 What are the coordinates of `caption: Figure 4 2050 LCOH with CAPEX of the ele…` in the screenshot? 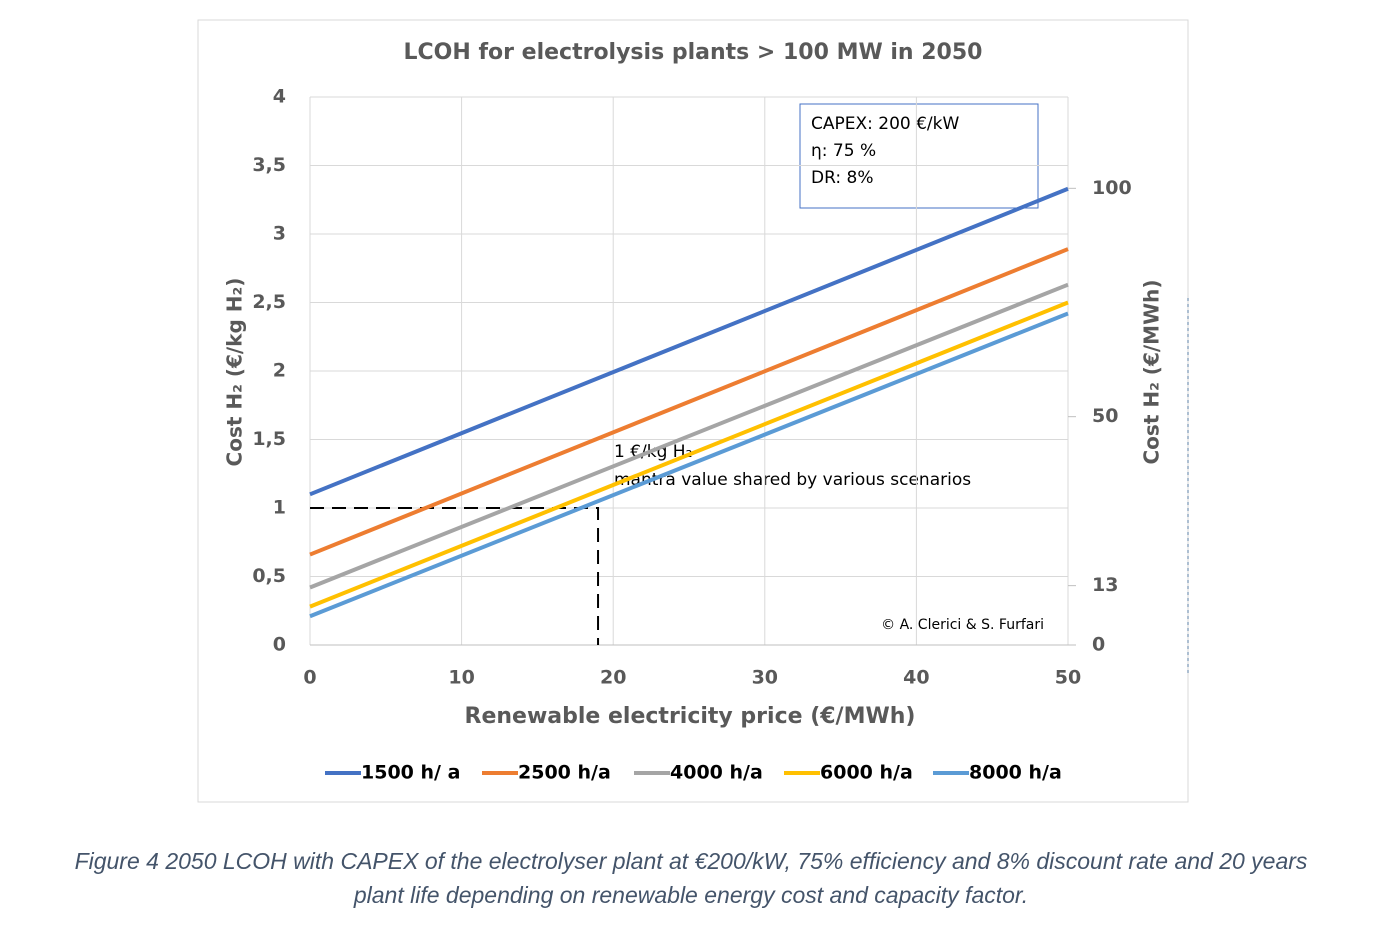 It's located at (691, 861).